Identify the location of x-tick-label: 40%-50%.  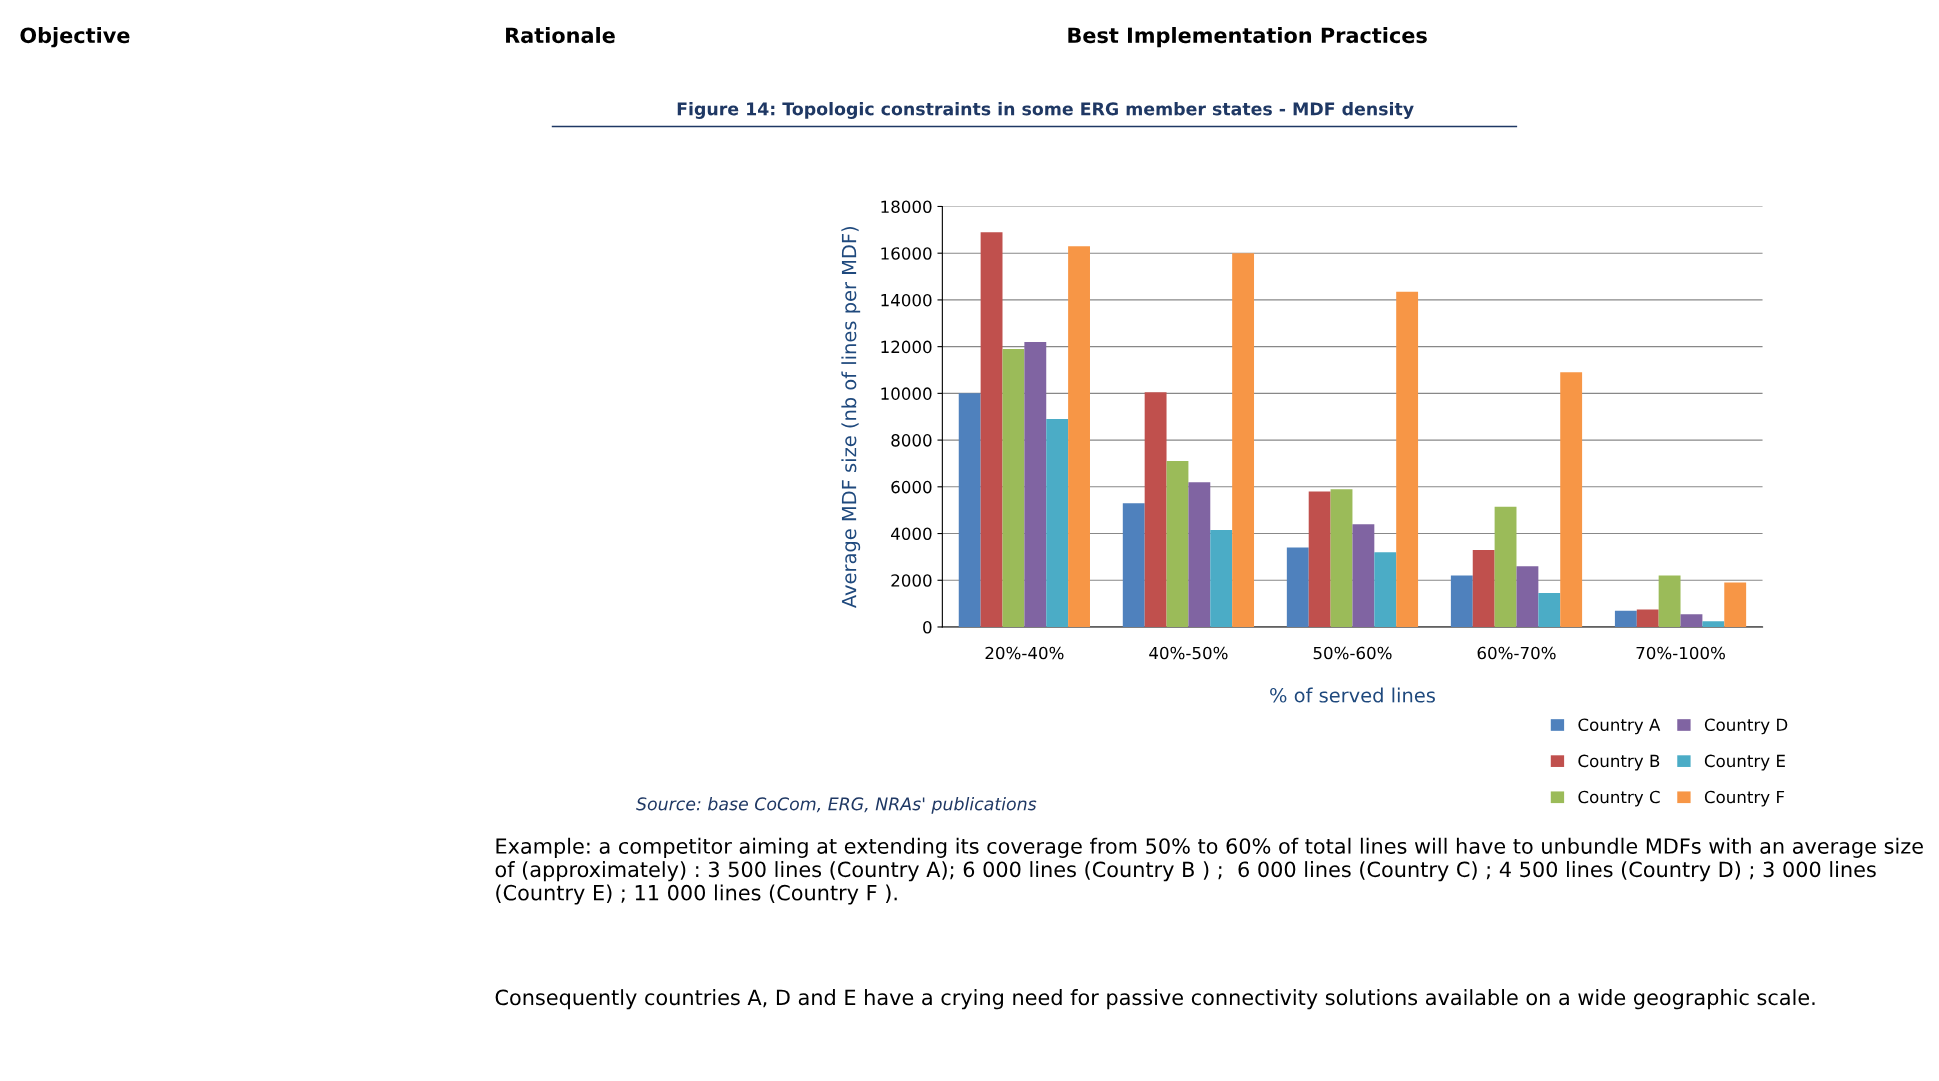
(1188, 653).